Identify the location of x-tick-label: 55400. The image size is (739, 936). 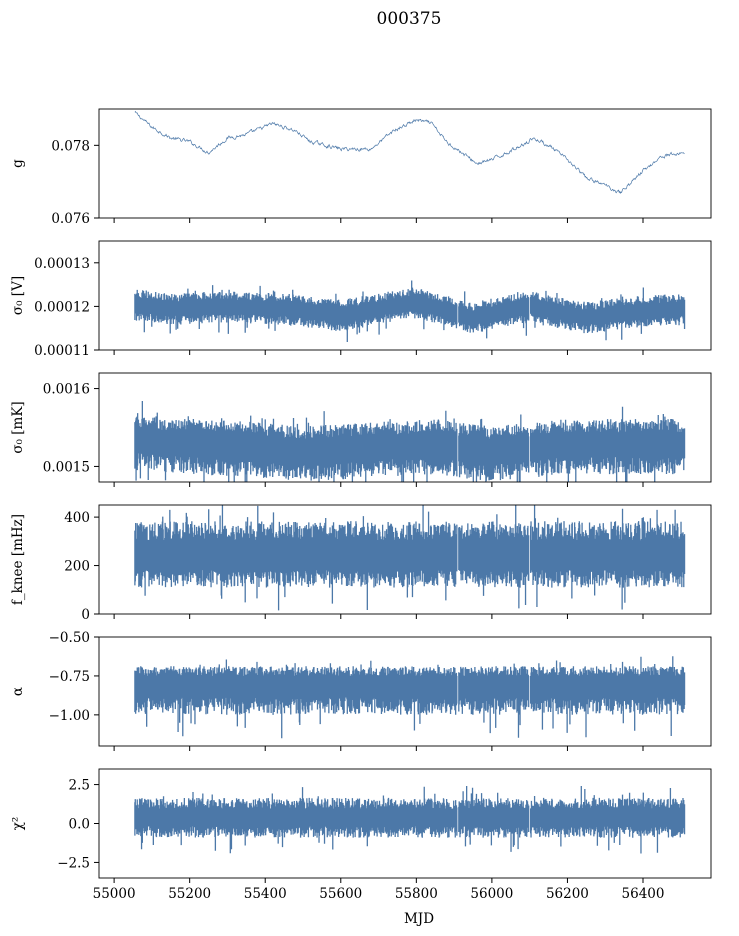
(265, 894).